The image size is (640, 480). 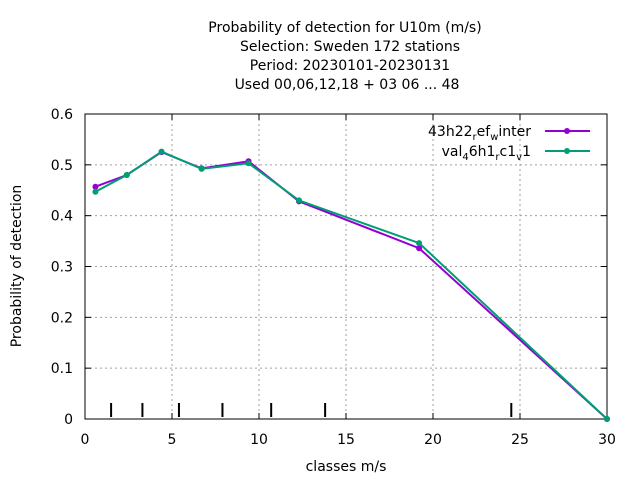 I want to click on legend-entry-2: val46h1rc1v1, so click(x=516, y=153).